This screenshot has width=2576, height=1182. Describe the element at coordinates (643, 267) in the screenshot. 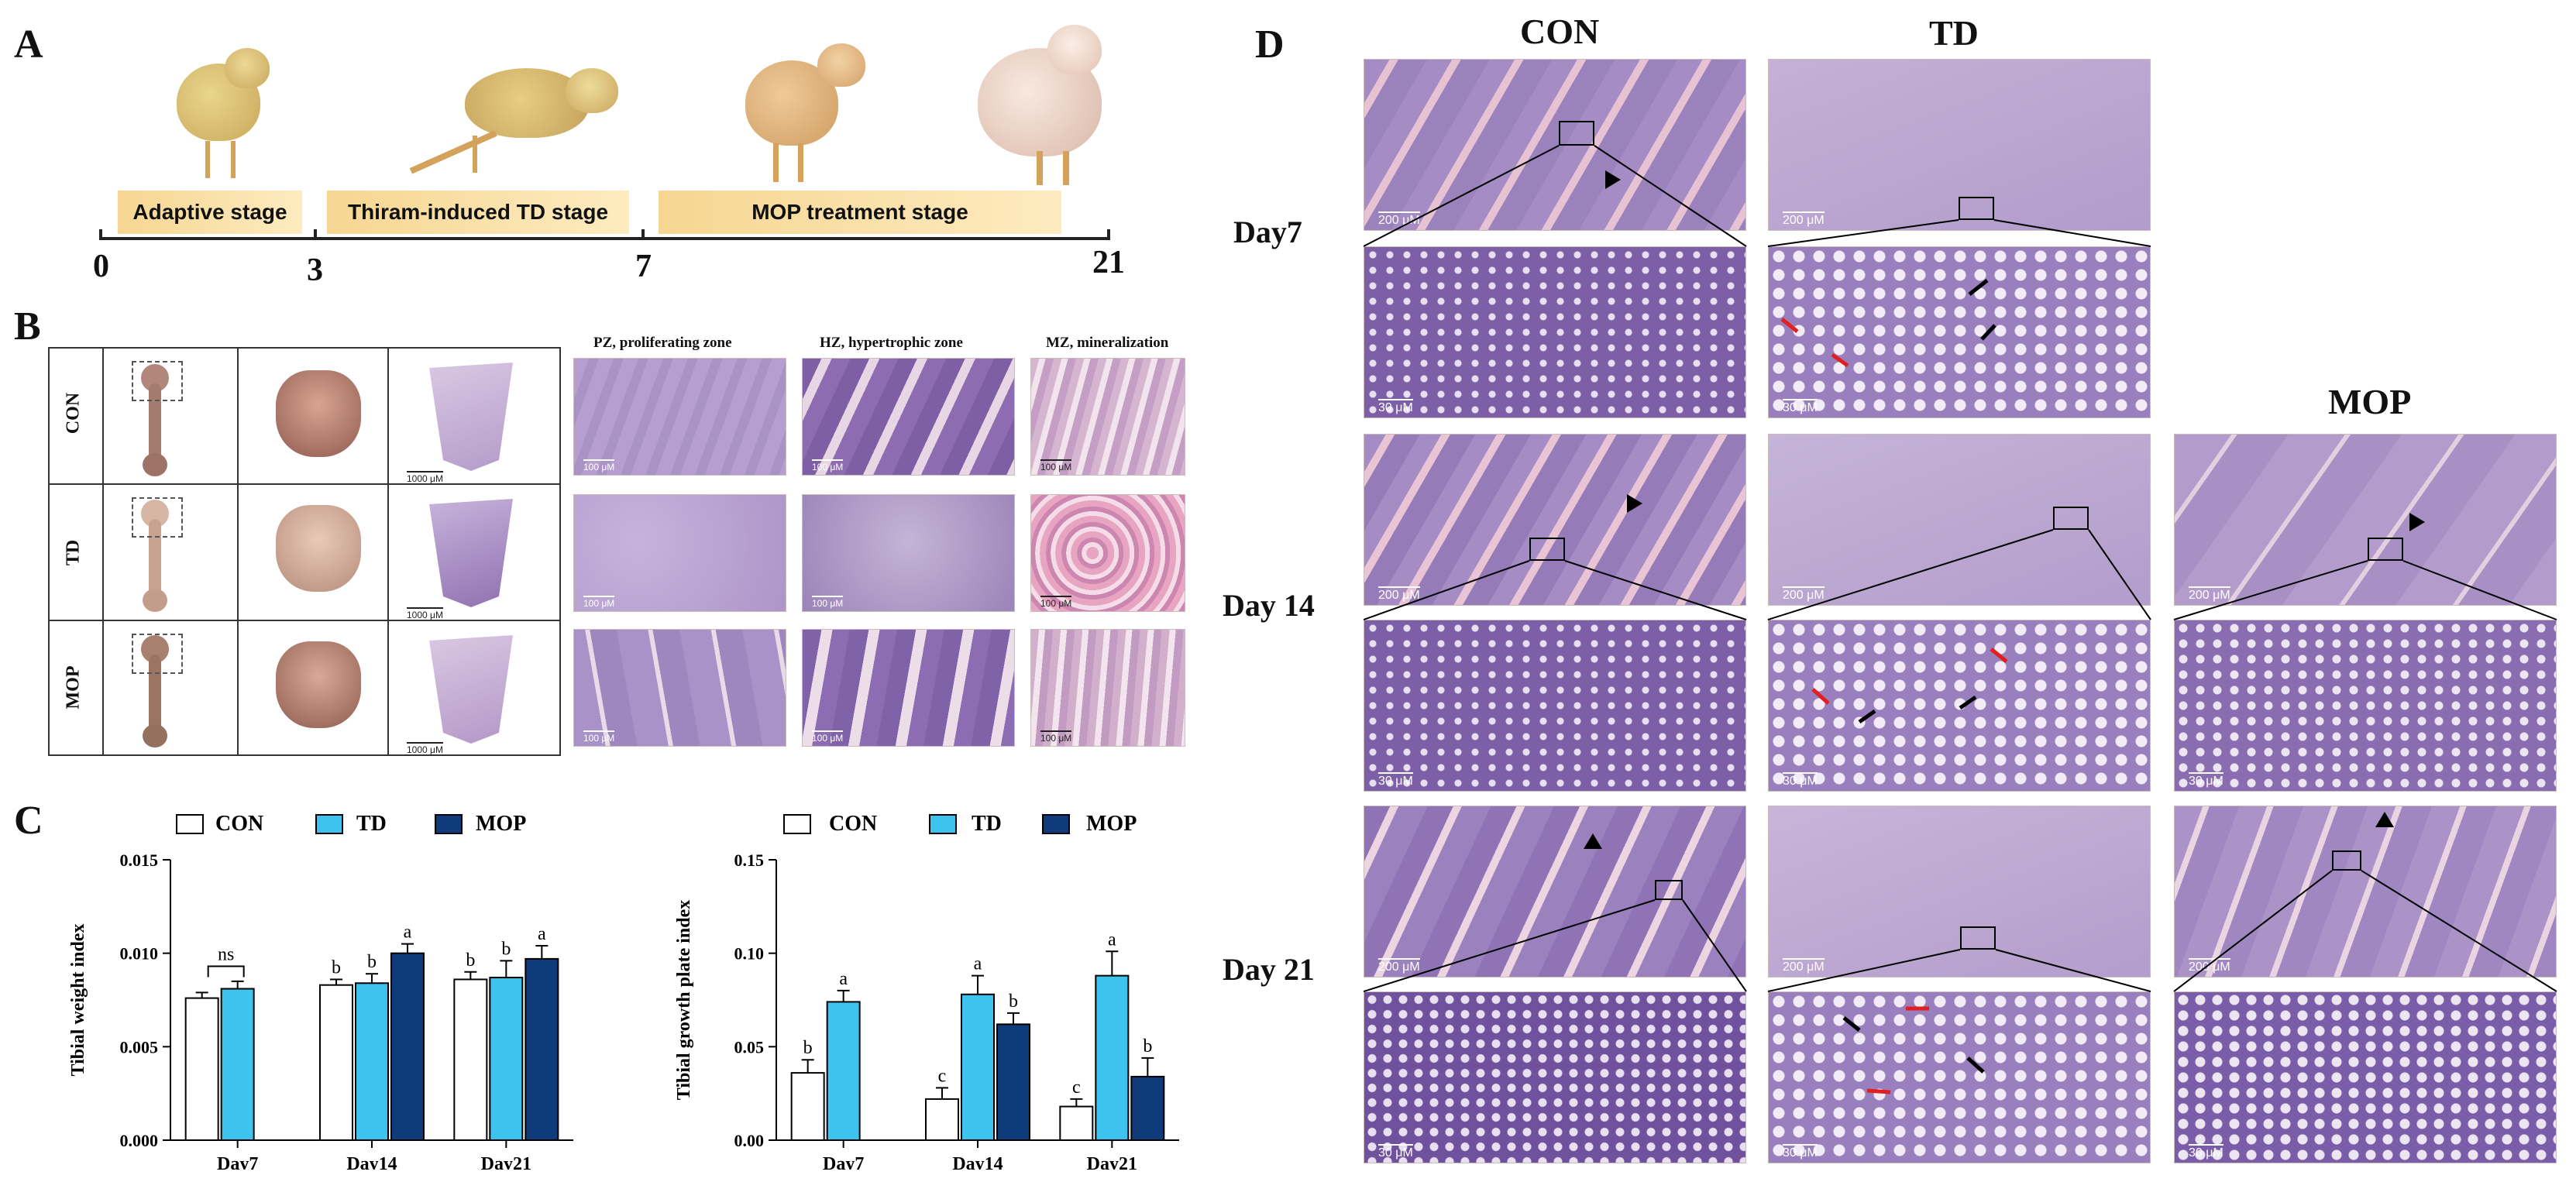

I see `timeline-tick-7: 7` at that location.